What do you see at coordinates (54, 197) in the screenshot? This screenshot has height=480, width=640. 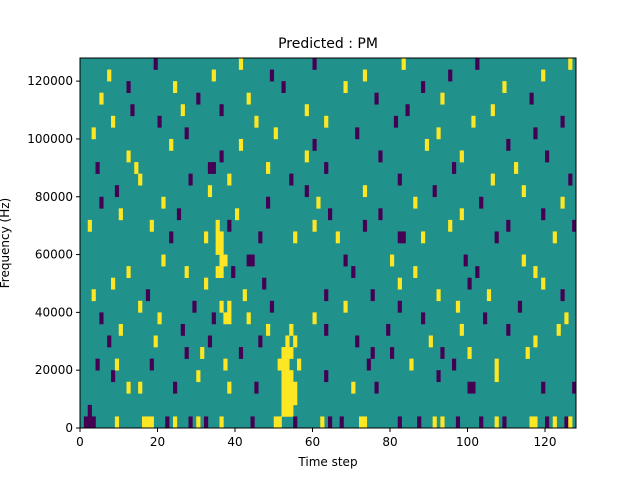 I see `y-tick-label: 80000` at bounding box center [54, 197].